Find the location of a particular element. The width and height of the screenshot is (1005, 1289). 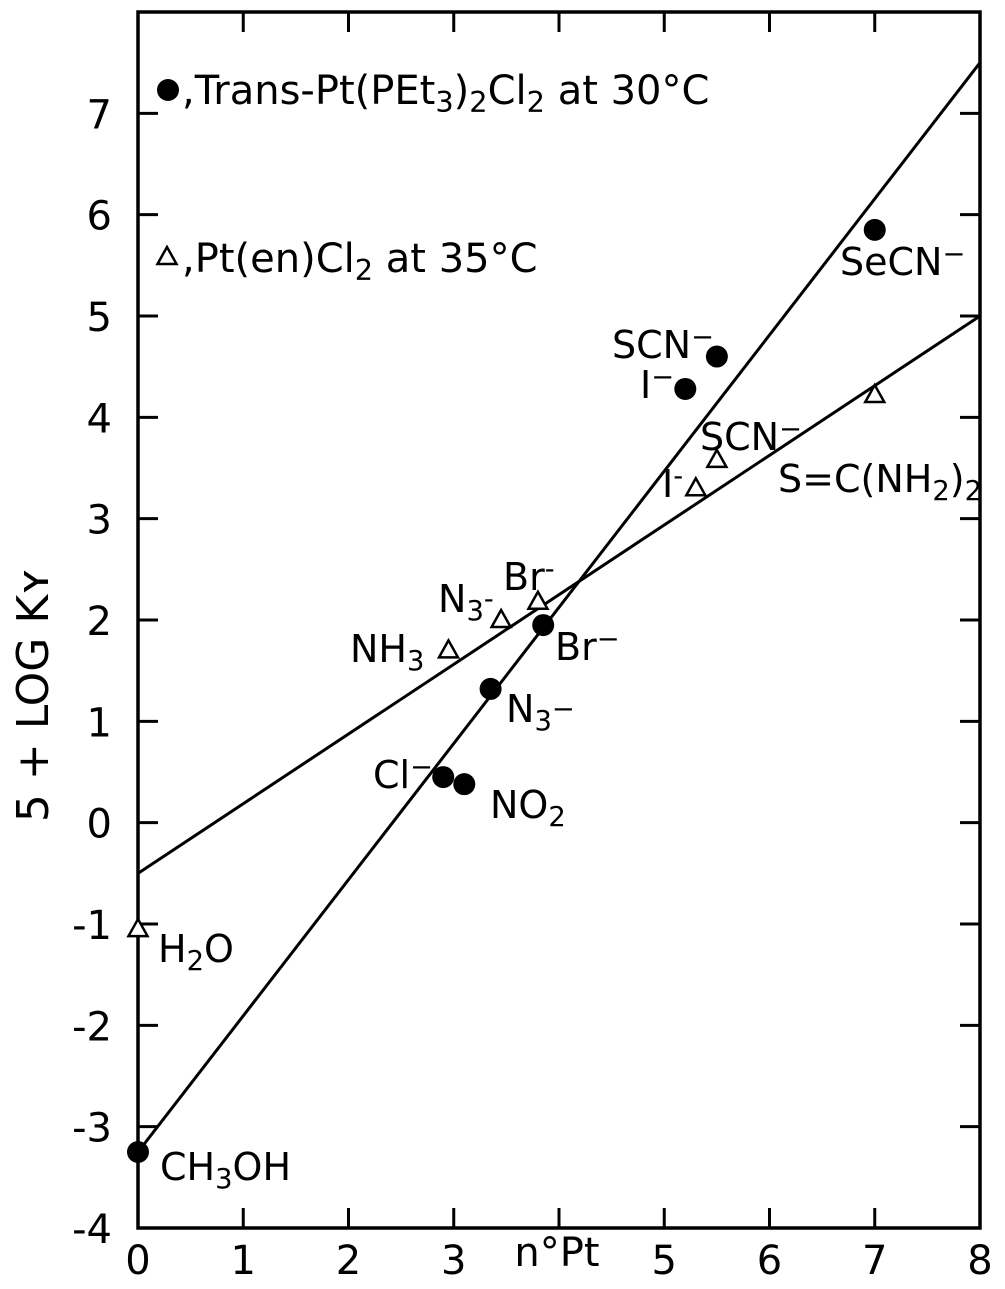

legend-label: ,Pt(en)Cl2 at 35°C is located at coordinates (360, 261).